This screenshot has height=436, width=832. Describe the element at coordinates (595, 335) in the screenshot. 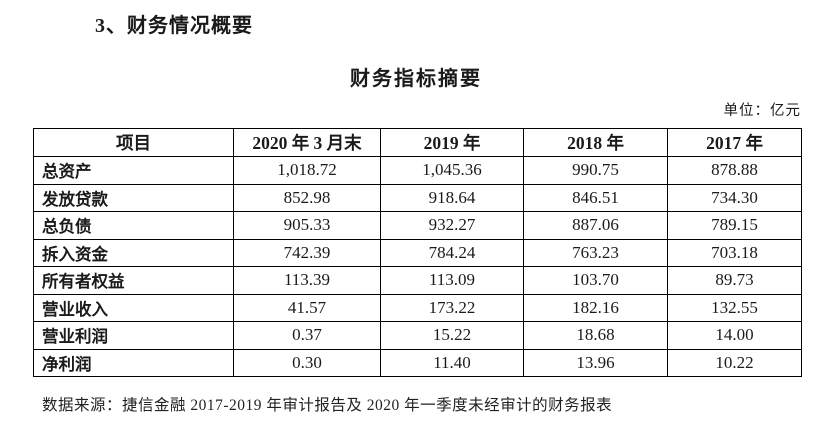

I see `table-cell: 18.68` at that location.